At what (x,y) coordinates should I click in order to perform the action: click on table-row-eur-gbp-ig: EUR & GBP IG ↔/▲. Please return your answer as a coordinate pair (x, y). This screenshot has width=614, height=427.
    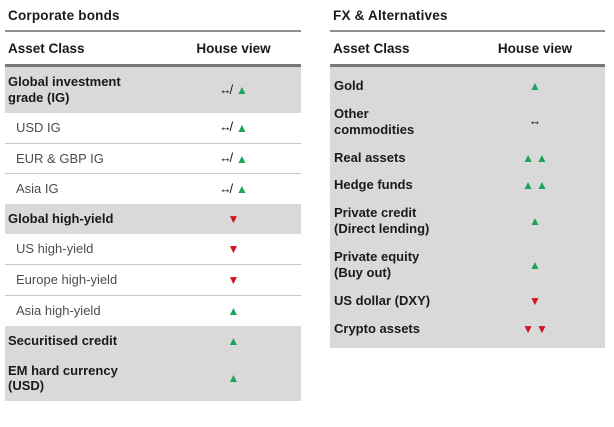
    Looking at the image, I should click on (153, 158).